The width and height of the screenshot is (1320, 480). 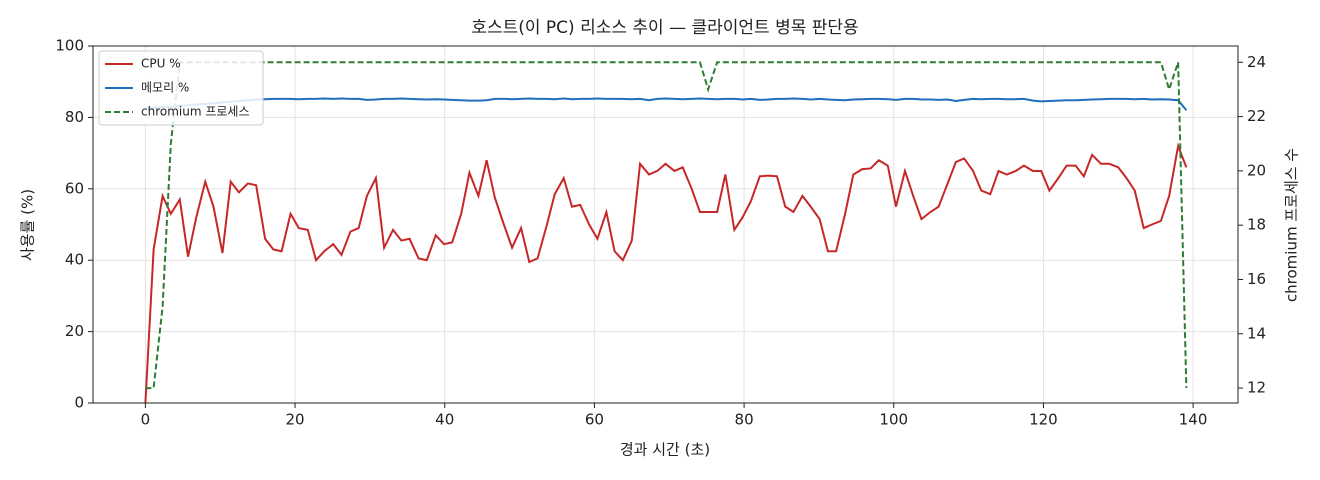 What do you see at coordinates (1256, 388) in the screenshot?
I see `y2-tick-label: 12` at bounding box center [1256, 388].